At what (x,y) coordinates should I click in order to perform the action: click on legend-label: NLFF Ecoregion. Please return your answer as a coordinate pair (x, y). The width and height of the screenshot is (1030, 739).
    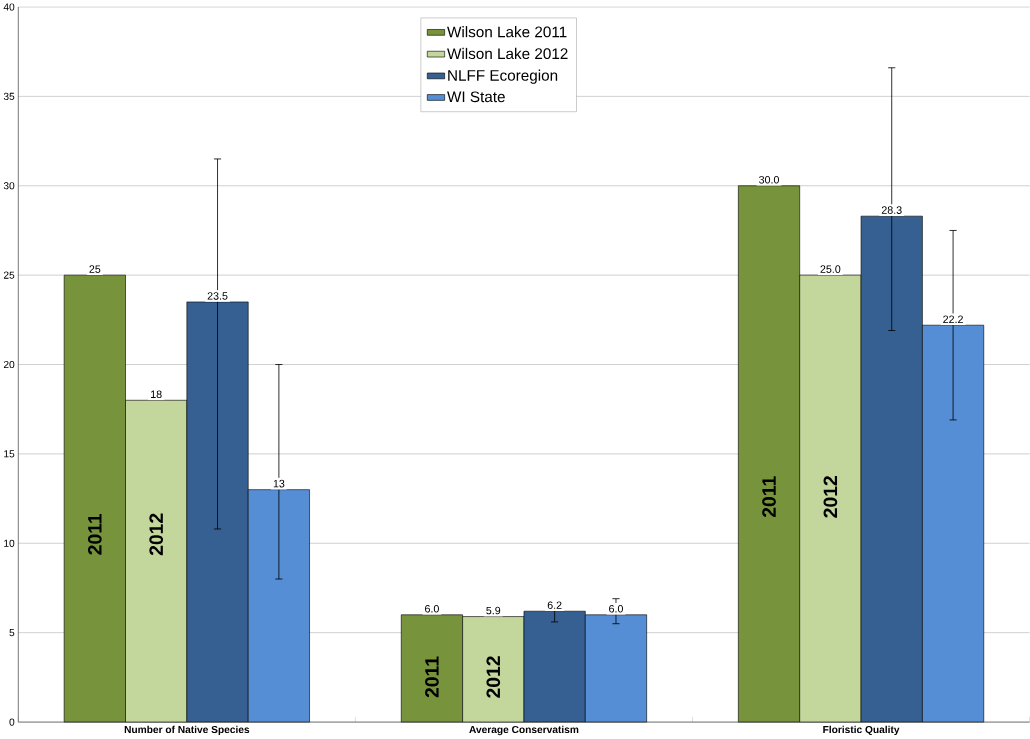
    Looking at the image, I should click on (503, 77).